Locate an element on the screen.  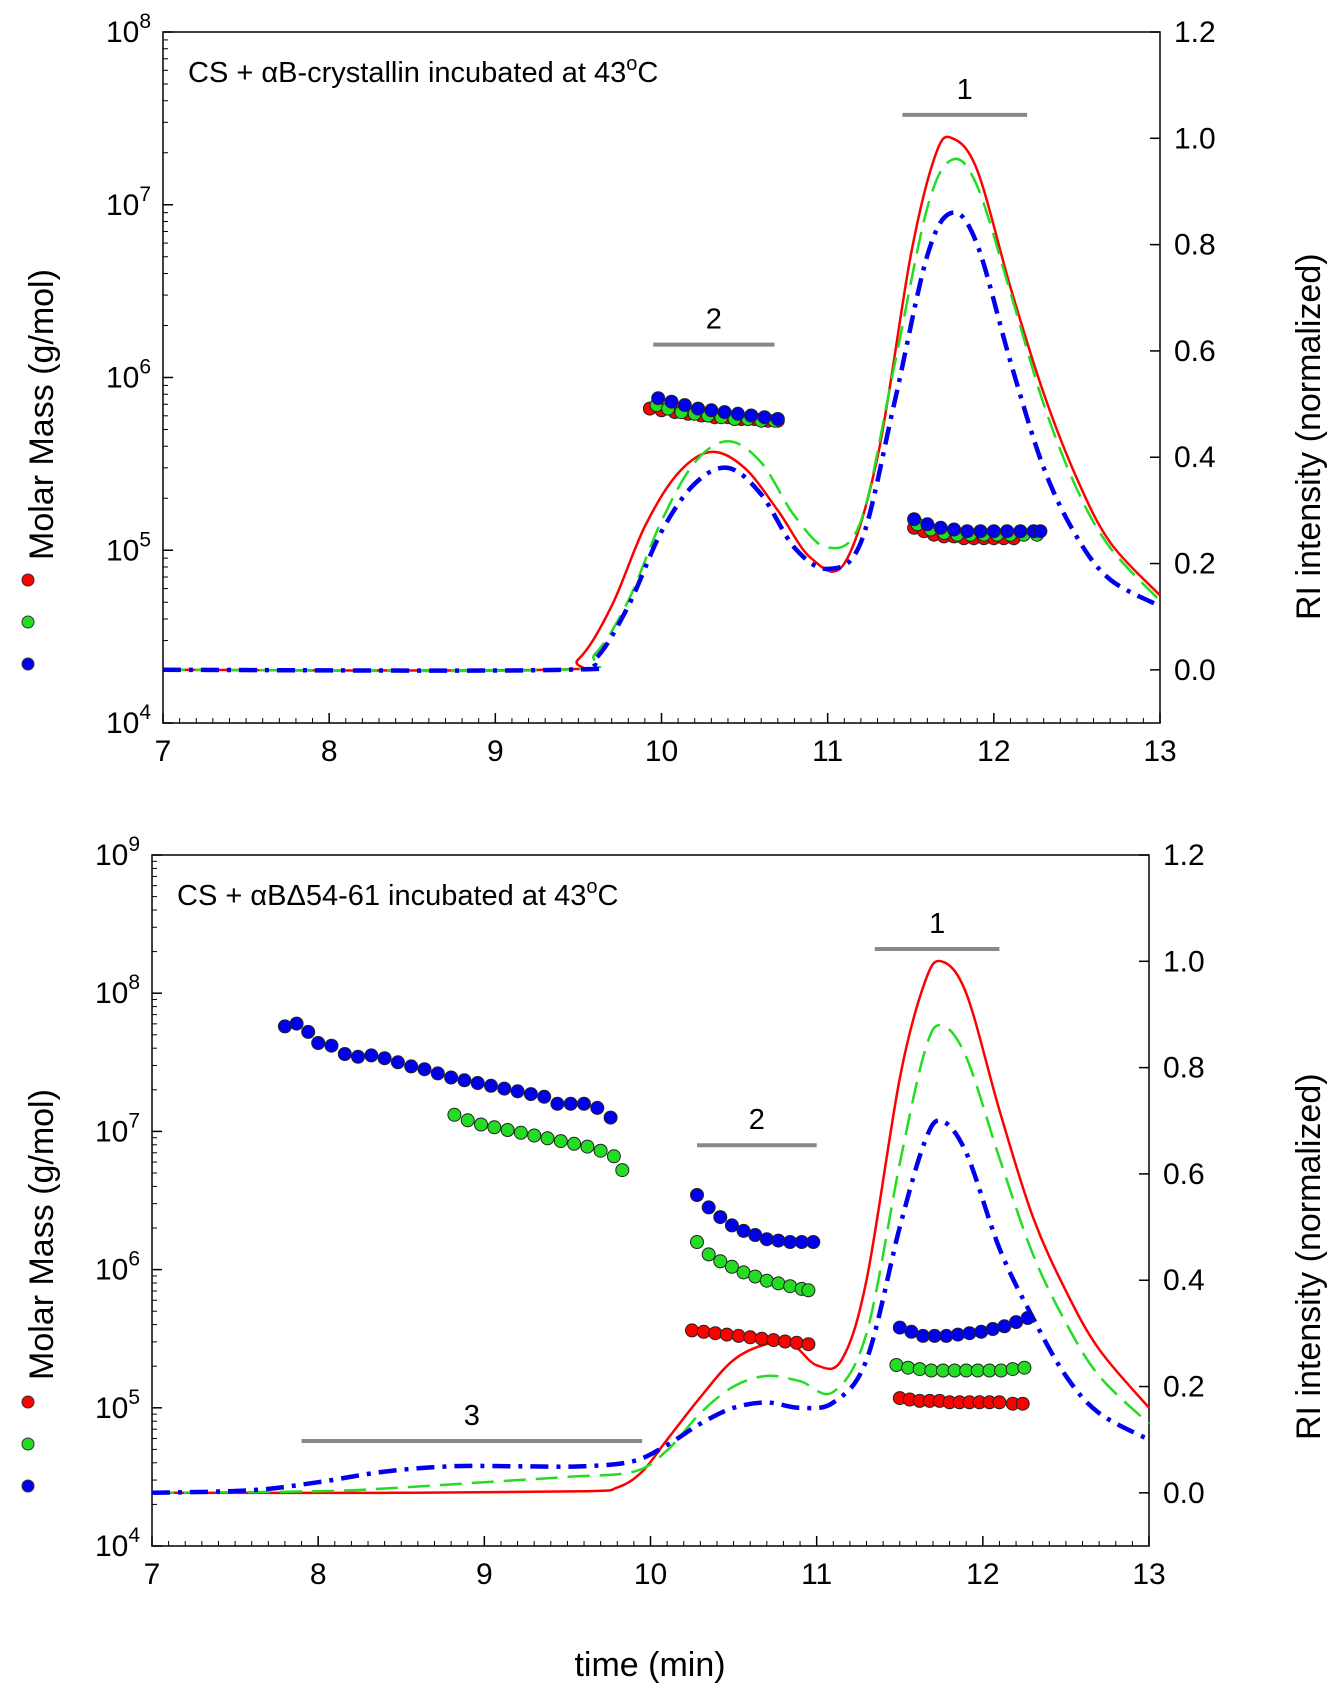
y-right-tick-label: 0.6 is located at coordinates (1195, 351).